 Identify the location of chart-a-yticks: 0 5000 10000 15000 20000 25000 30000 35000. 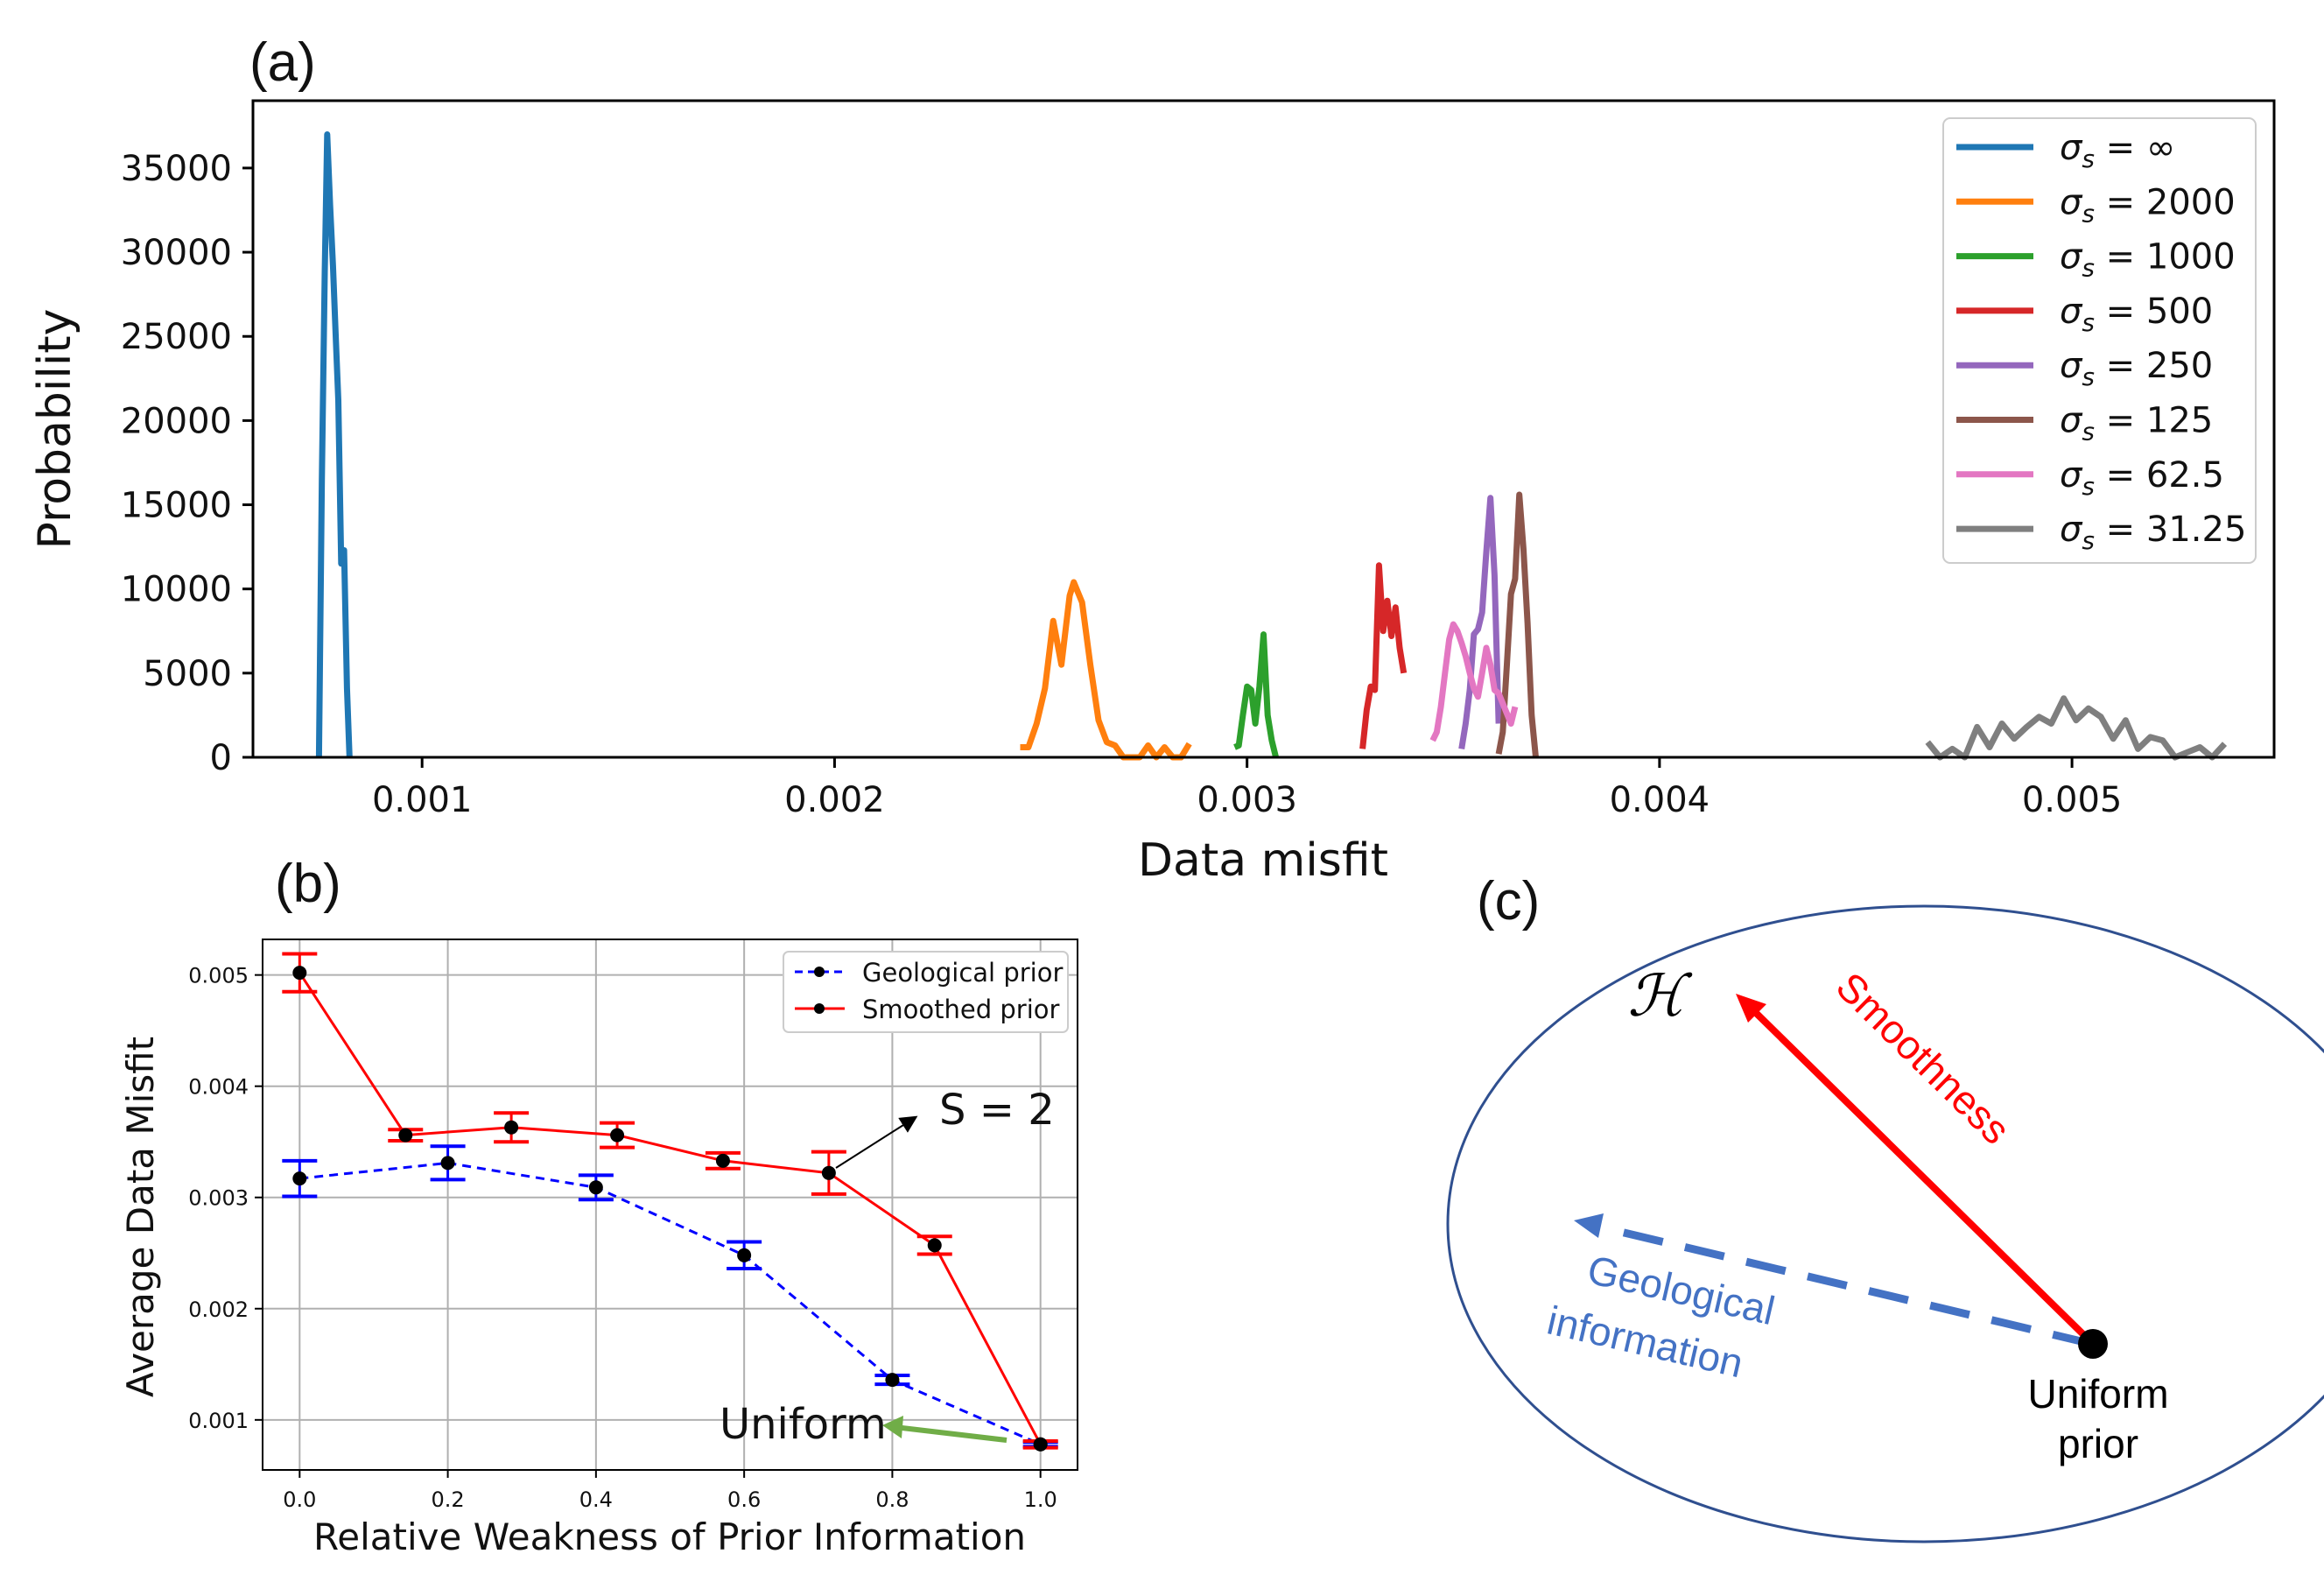
(187, 463).